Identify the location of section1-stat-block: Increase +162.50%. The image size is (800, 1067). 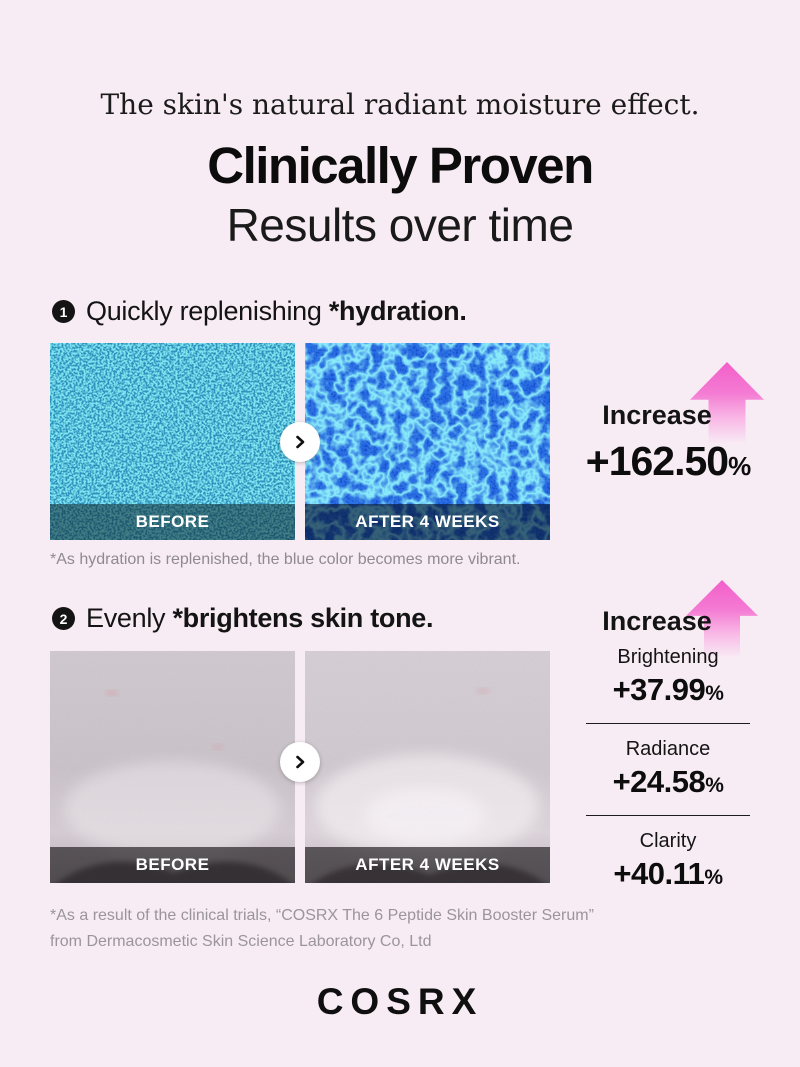
(668, 425).